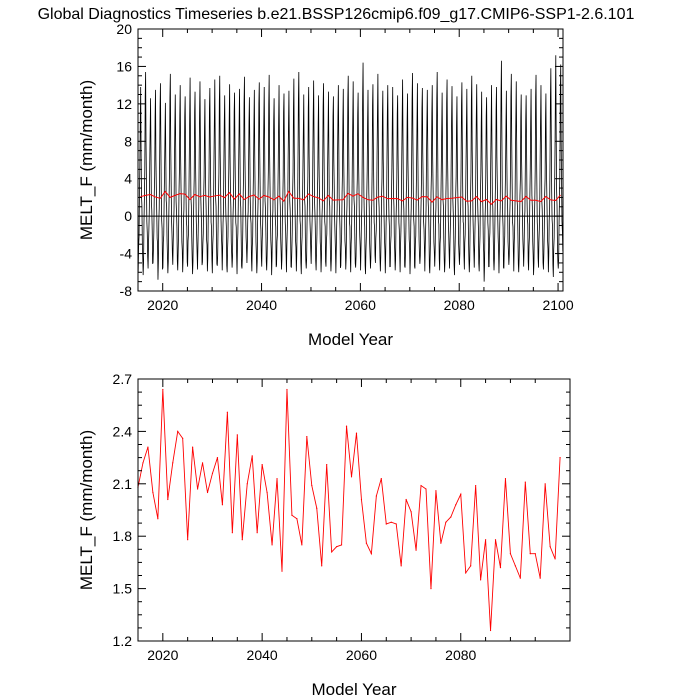 This screenshot has height=700, width=700. What do you see at coordinates (126, 254) in the screenshot?
I see `y-tick-label: -4` at bounding box center [126, 254].